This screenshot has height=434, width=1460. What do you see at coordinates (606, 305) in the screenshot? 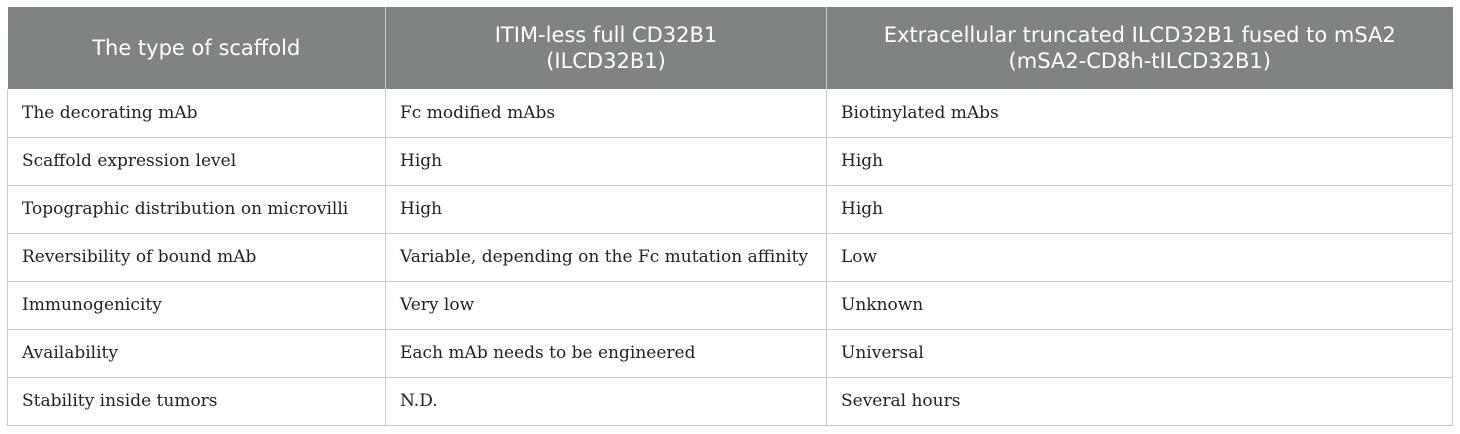
I see `ilcd32b1-cell: Very low` at bounding box center [606, 305].